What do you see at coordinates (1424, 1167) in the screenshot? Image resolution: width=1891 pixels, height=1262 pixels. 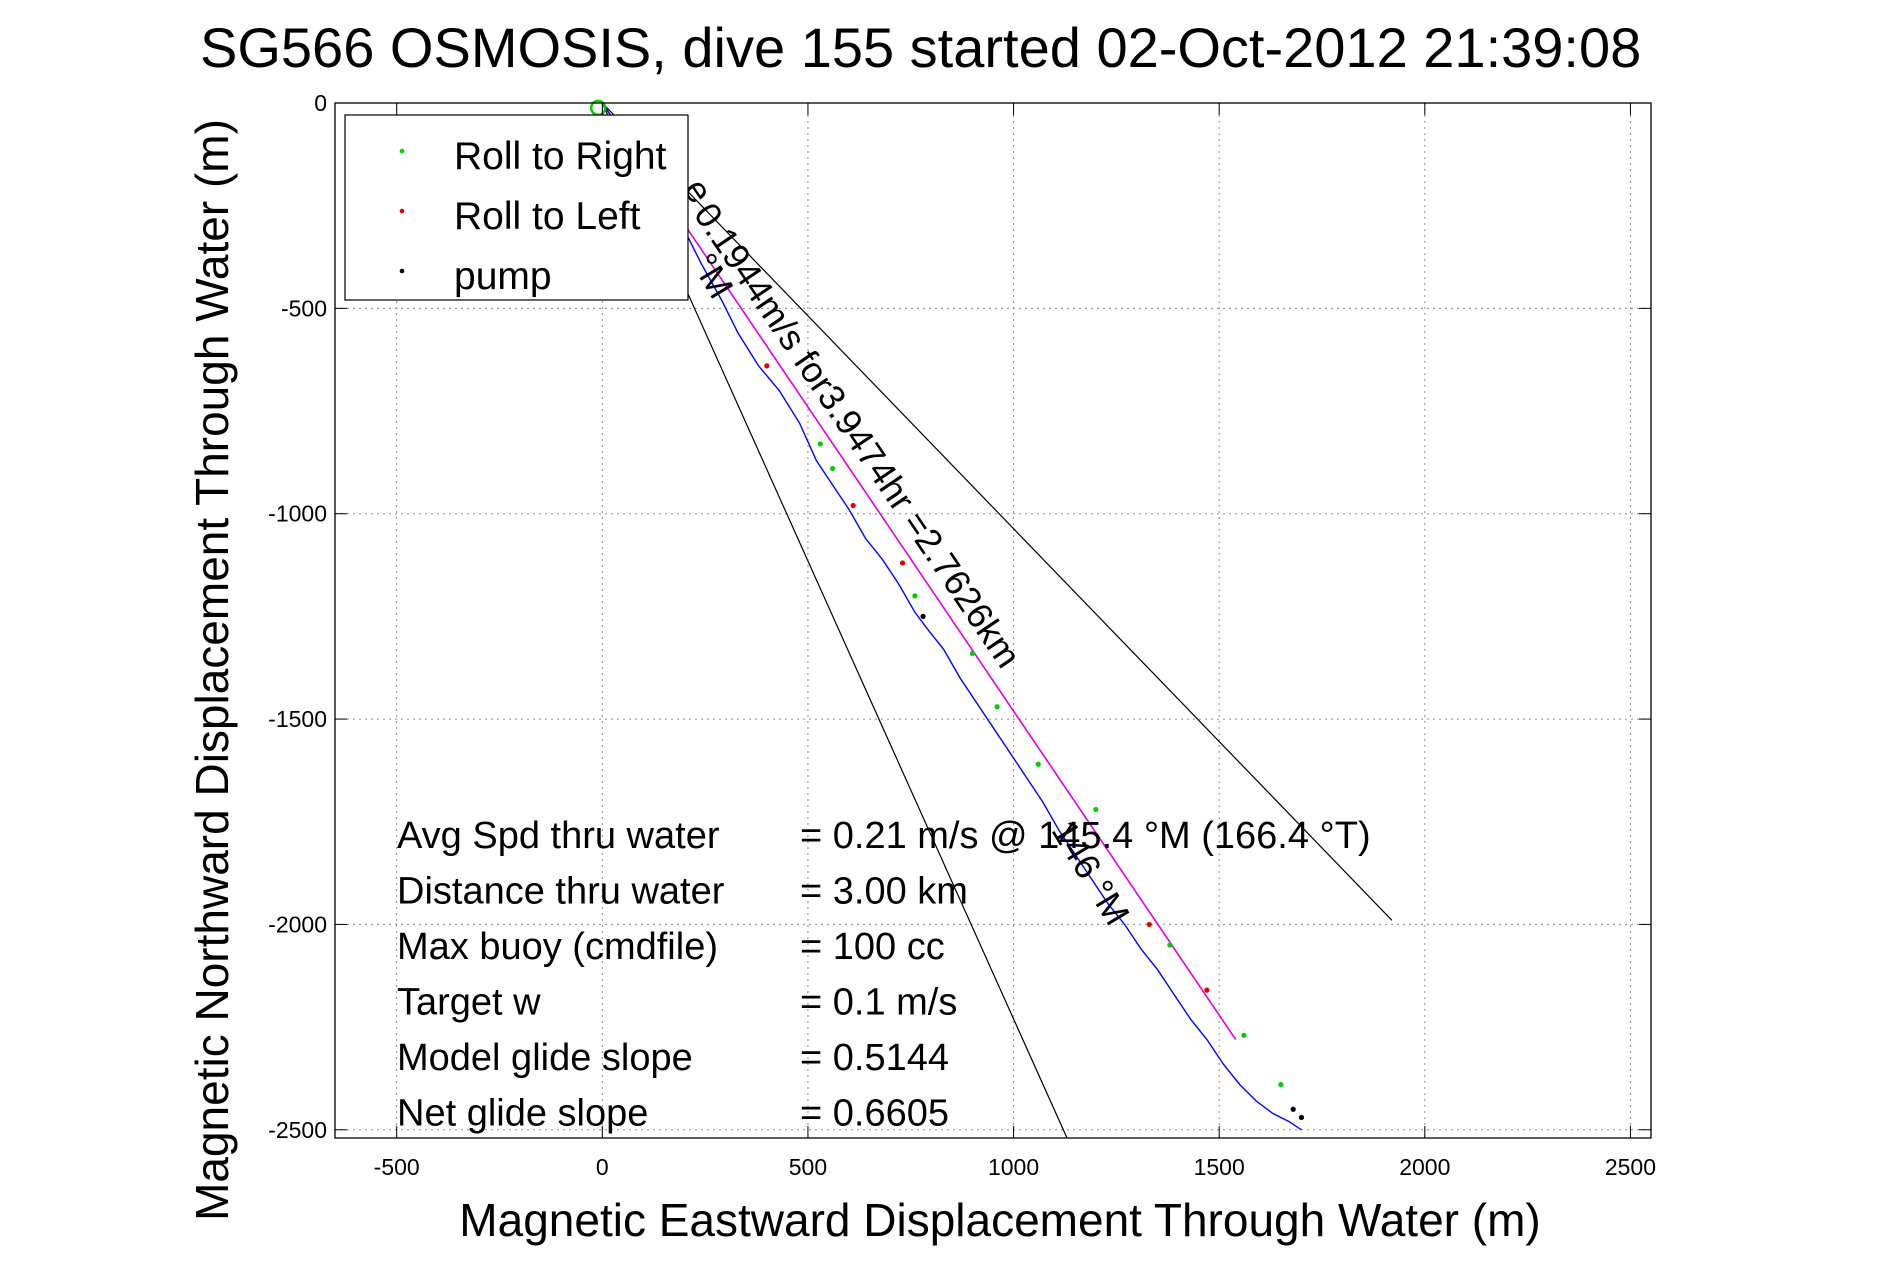 I see `x-tick-label: 2000` at bounding box center [1424, 1167].